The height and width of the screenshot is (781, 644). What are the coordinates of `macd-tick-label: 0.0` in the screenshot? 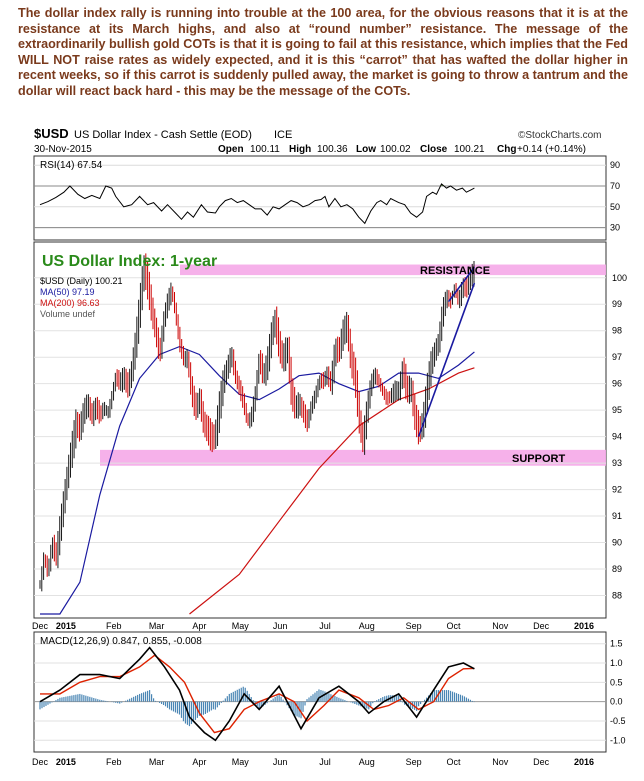 It's located at (616, 702).